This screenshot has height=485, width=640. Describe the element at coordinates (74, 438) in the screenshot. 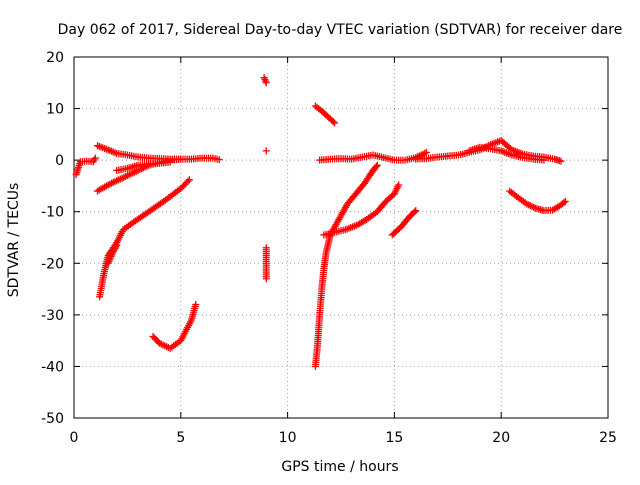

I see `x-tick-label: 0` at that location.